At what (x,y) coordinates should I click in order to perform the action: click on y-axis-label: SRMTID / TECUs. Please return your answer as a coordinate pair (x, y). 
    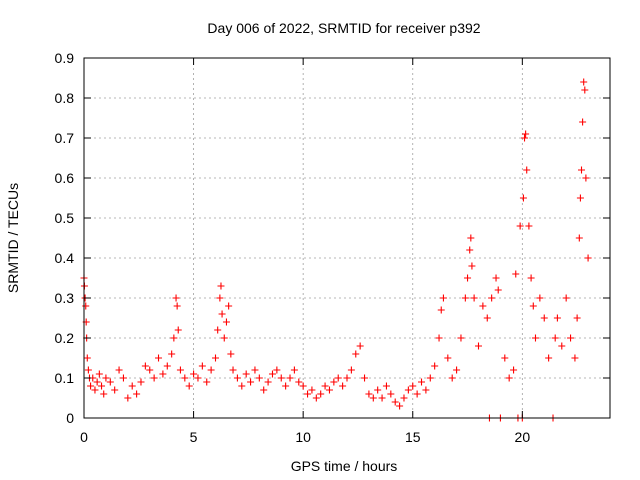
    Looking at the image, I should click on (13, 238).